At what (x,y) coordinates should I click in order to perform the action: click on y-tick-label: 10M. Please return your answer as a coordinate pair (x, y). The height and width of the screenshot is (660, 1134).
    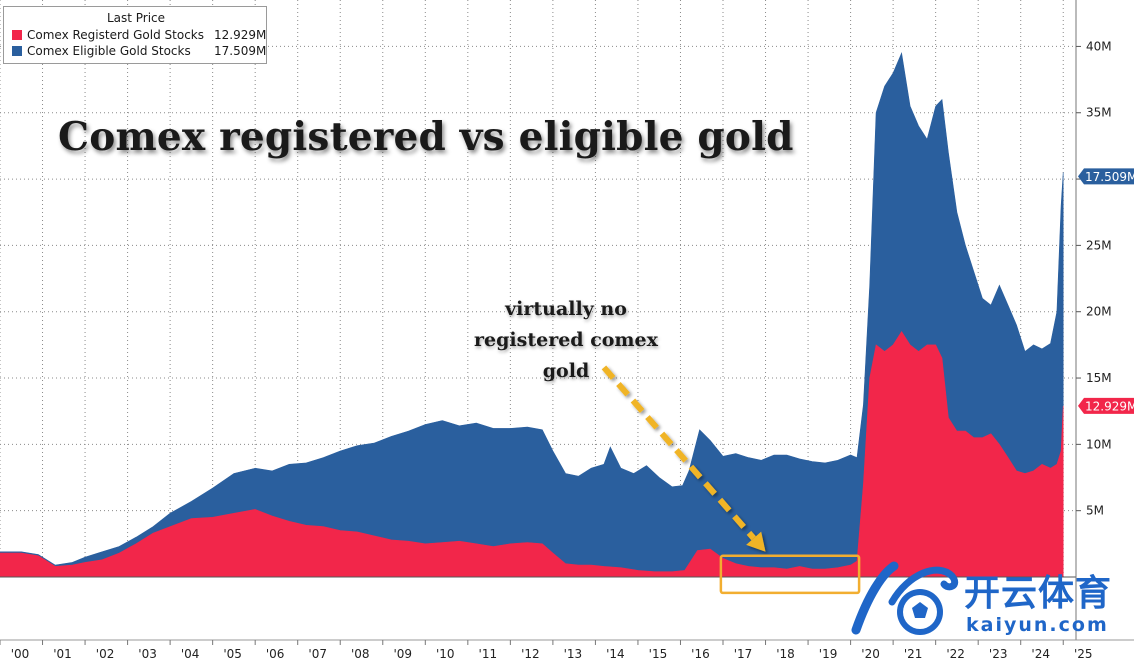
    Looking at the image, I should click on (1099, 444).